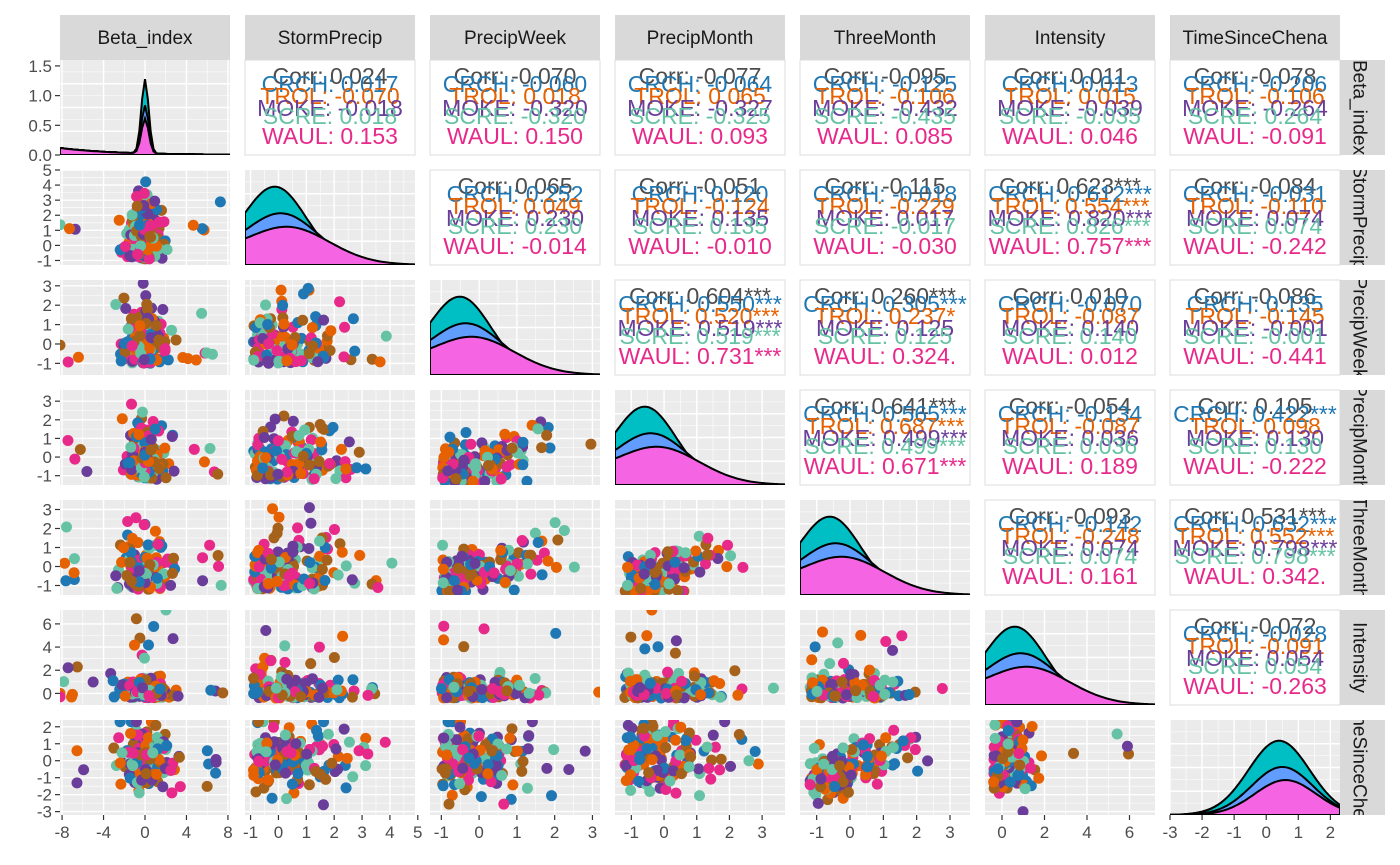 This screenshot has width=1400, height=865. What do you see at coordinates (103, 832) in the screenshot?
I see `x-tick-label: -4` at bounding box center [103, 832].